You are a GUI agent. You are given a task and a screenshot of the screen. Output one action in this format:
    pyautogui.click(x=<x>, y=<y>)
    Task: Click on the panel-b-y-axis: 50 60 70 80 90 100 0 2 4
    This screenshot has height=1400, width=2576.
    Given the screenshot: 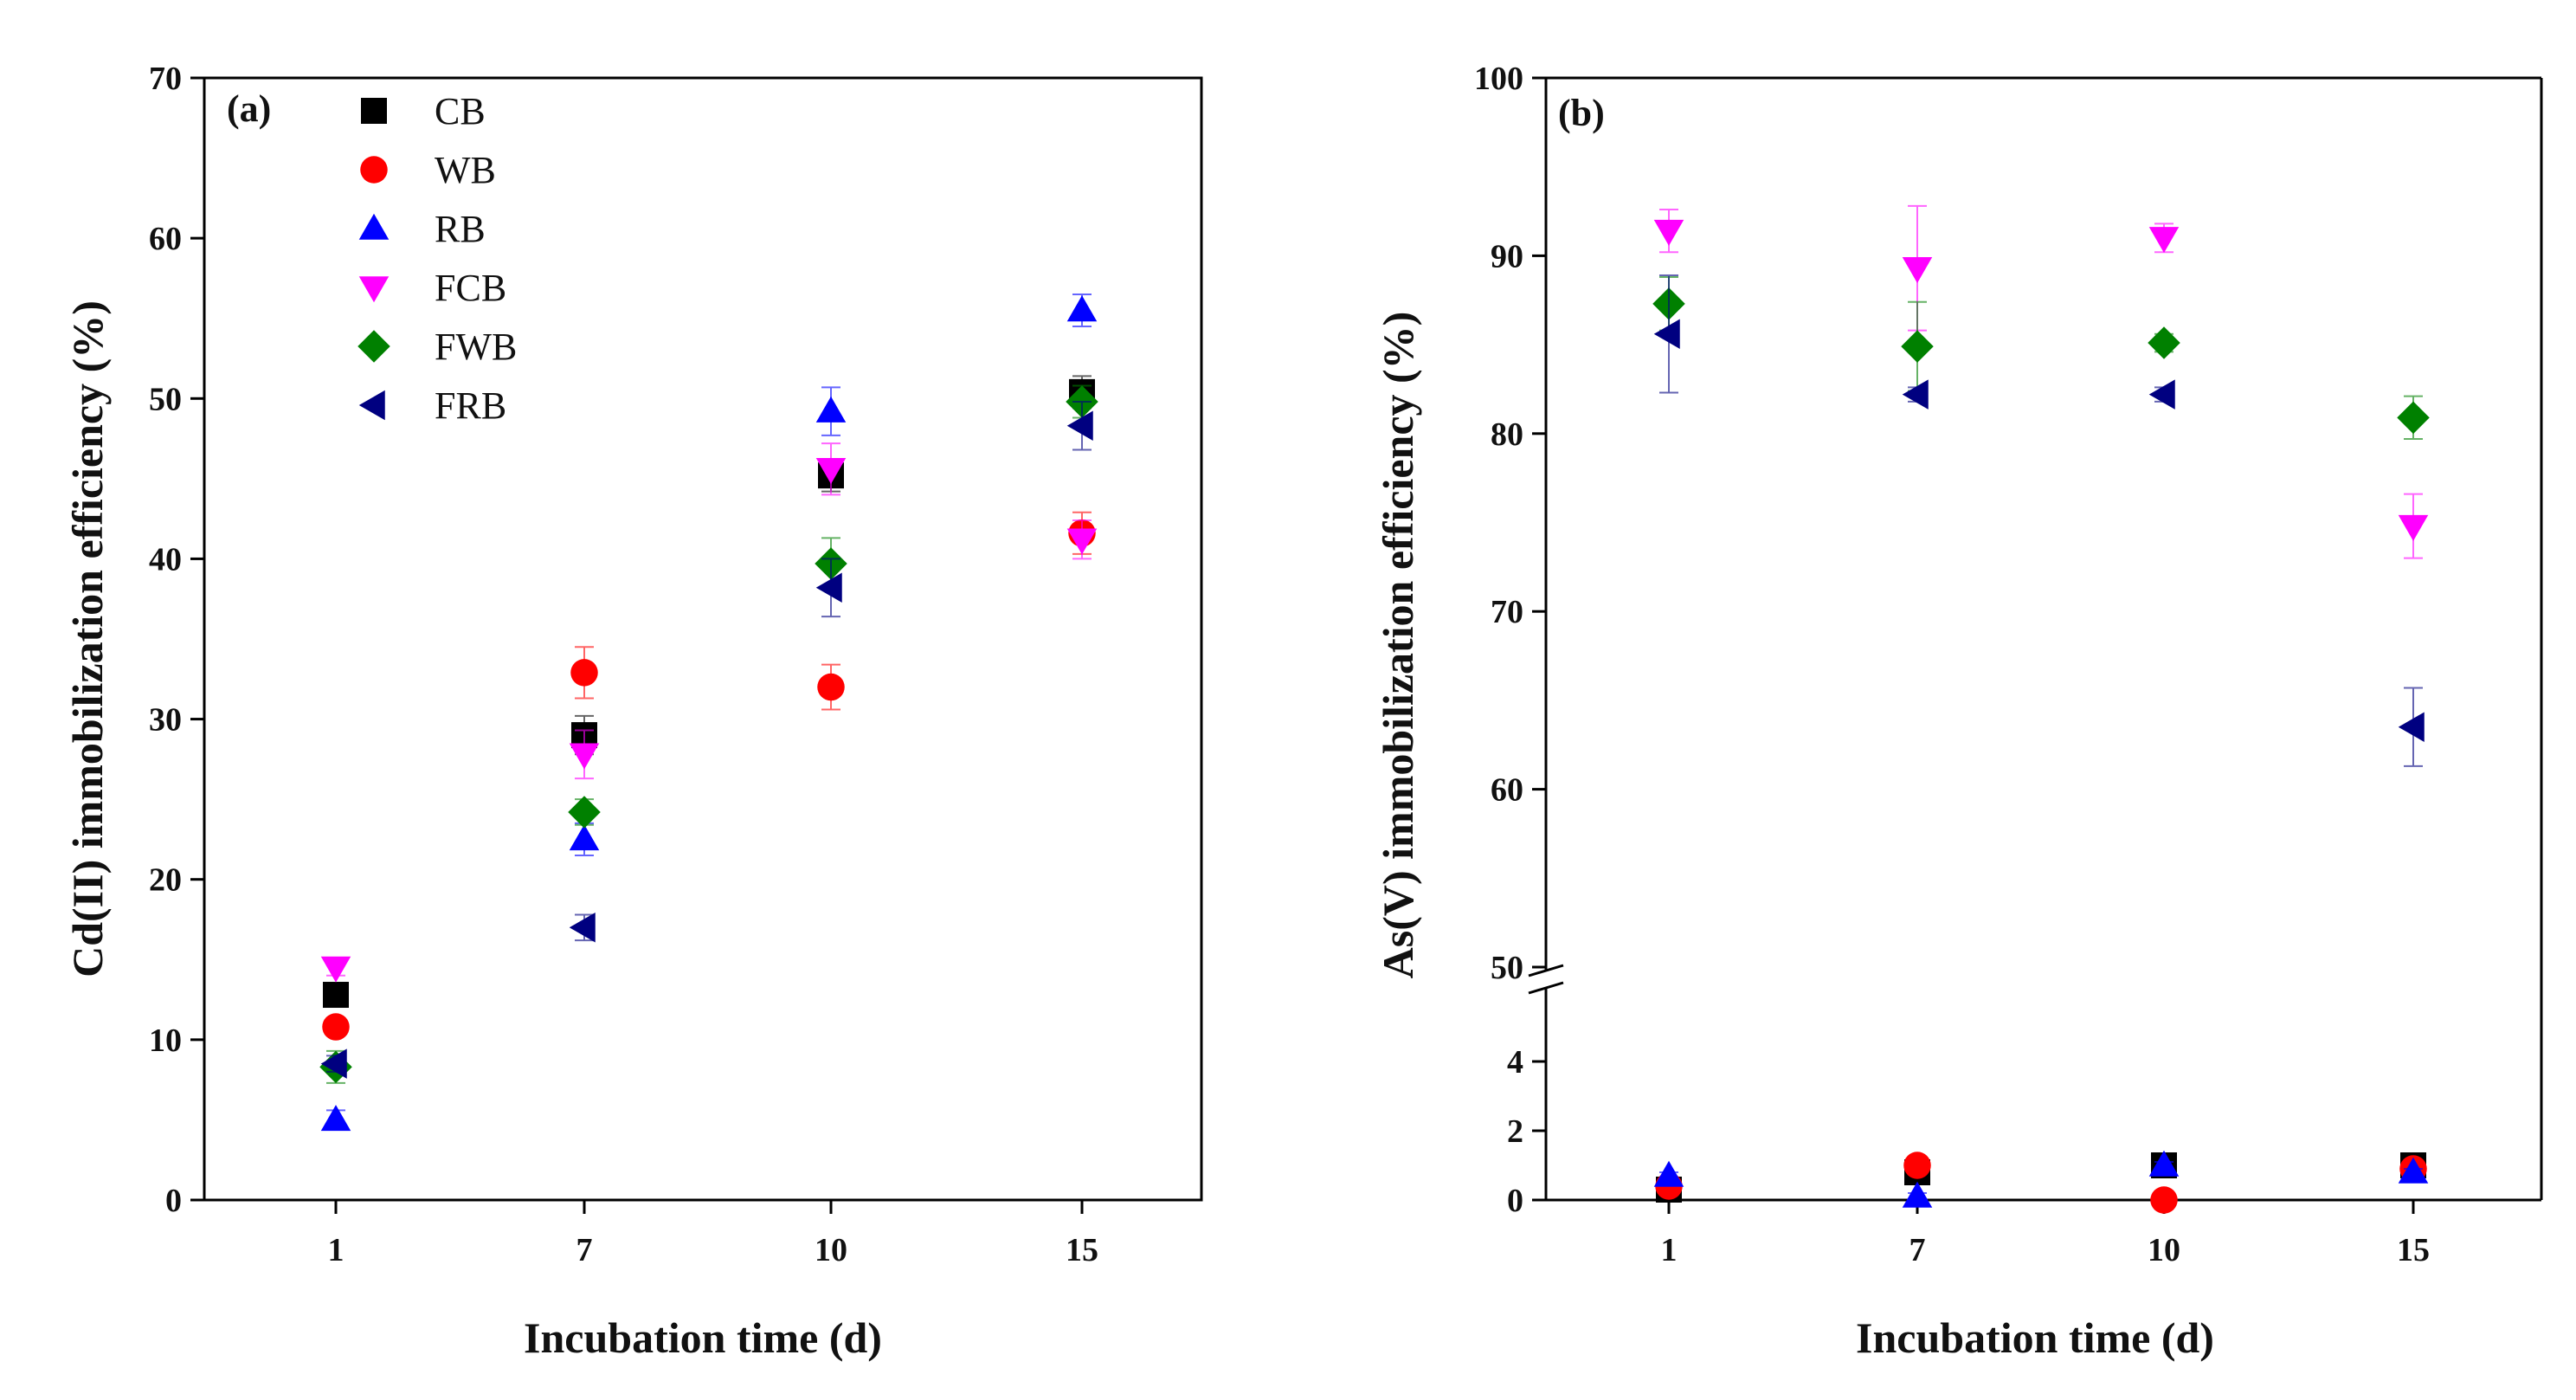 What is the action you would take?
    pyautogui.click(x=1510, y=640)
    